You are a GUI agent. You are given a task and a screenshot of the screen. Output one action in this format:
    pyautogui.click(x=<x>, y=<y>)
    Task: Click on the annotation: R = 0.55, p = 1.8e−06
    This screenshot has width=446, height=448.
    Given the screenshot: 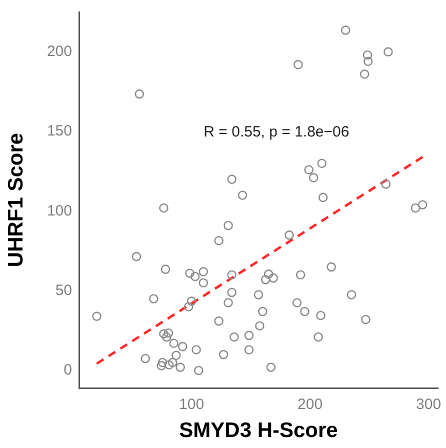 What is the action you would take?
    pyautogui.click(x=277, y=131)
    